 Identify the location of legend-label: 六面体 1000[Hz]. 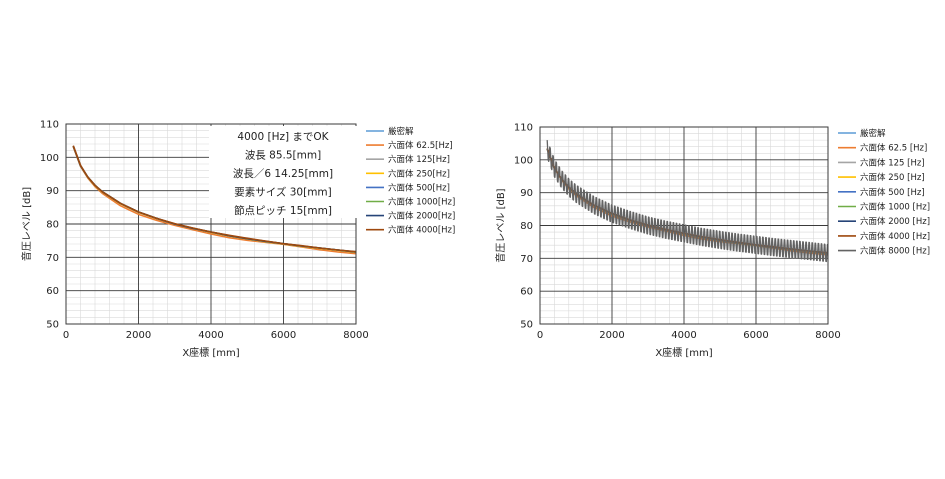
(421, 202).